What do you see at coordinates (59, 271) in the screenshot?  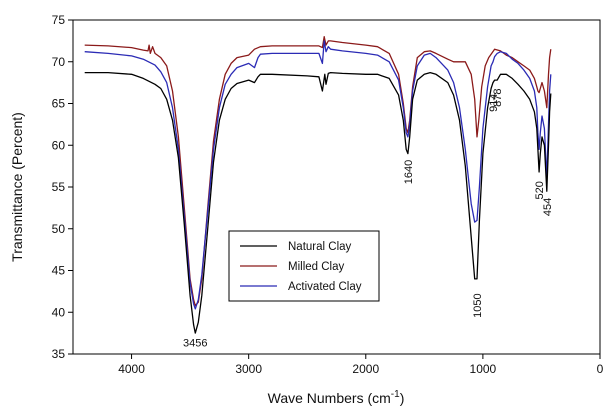 I see `y-tick-label-45: 45` at bounding box center [59, 271].